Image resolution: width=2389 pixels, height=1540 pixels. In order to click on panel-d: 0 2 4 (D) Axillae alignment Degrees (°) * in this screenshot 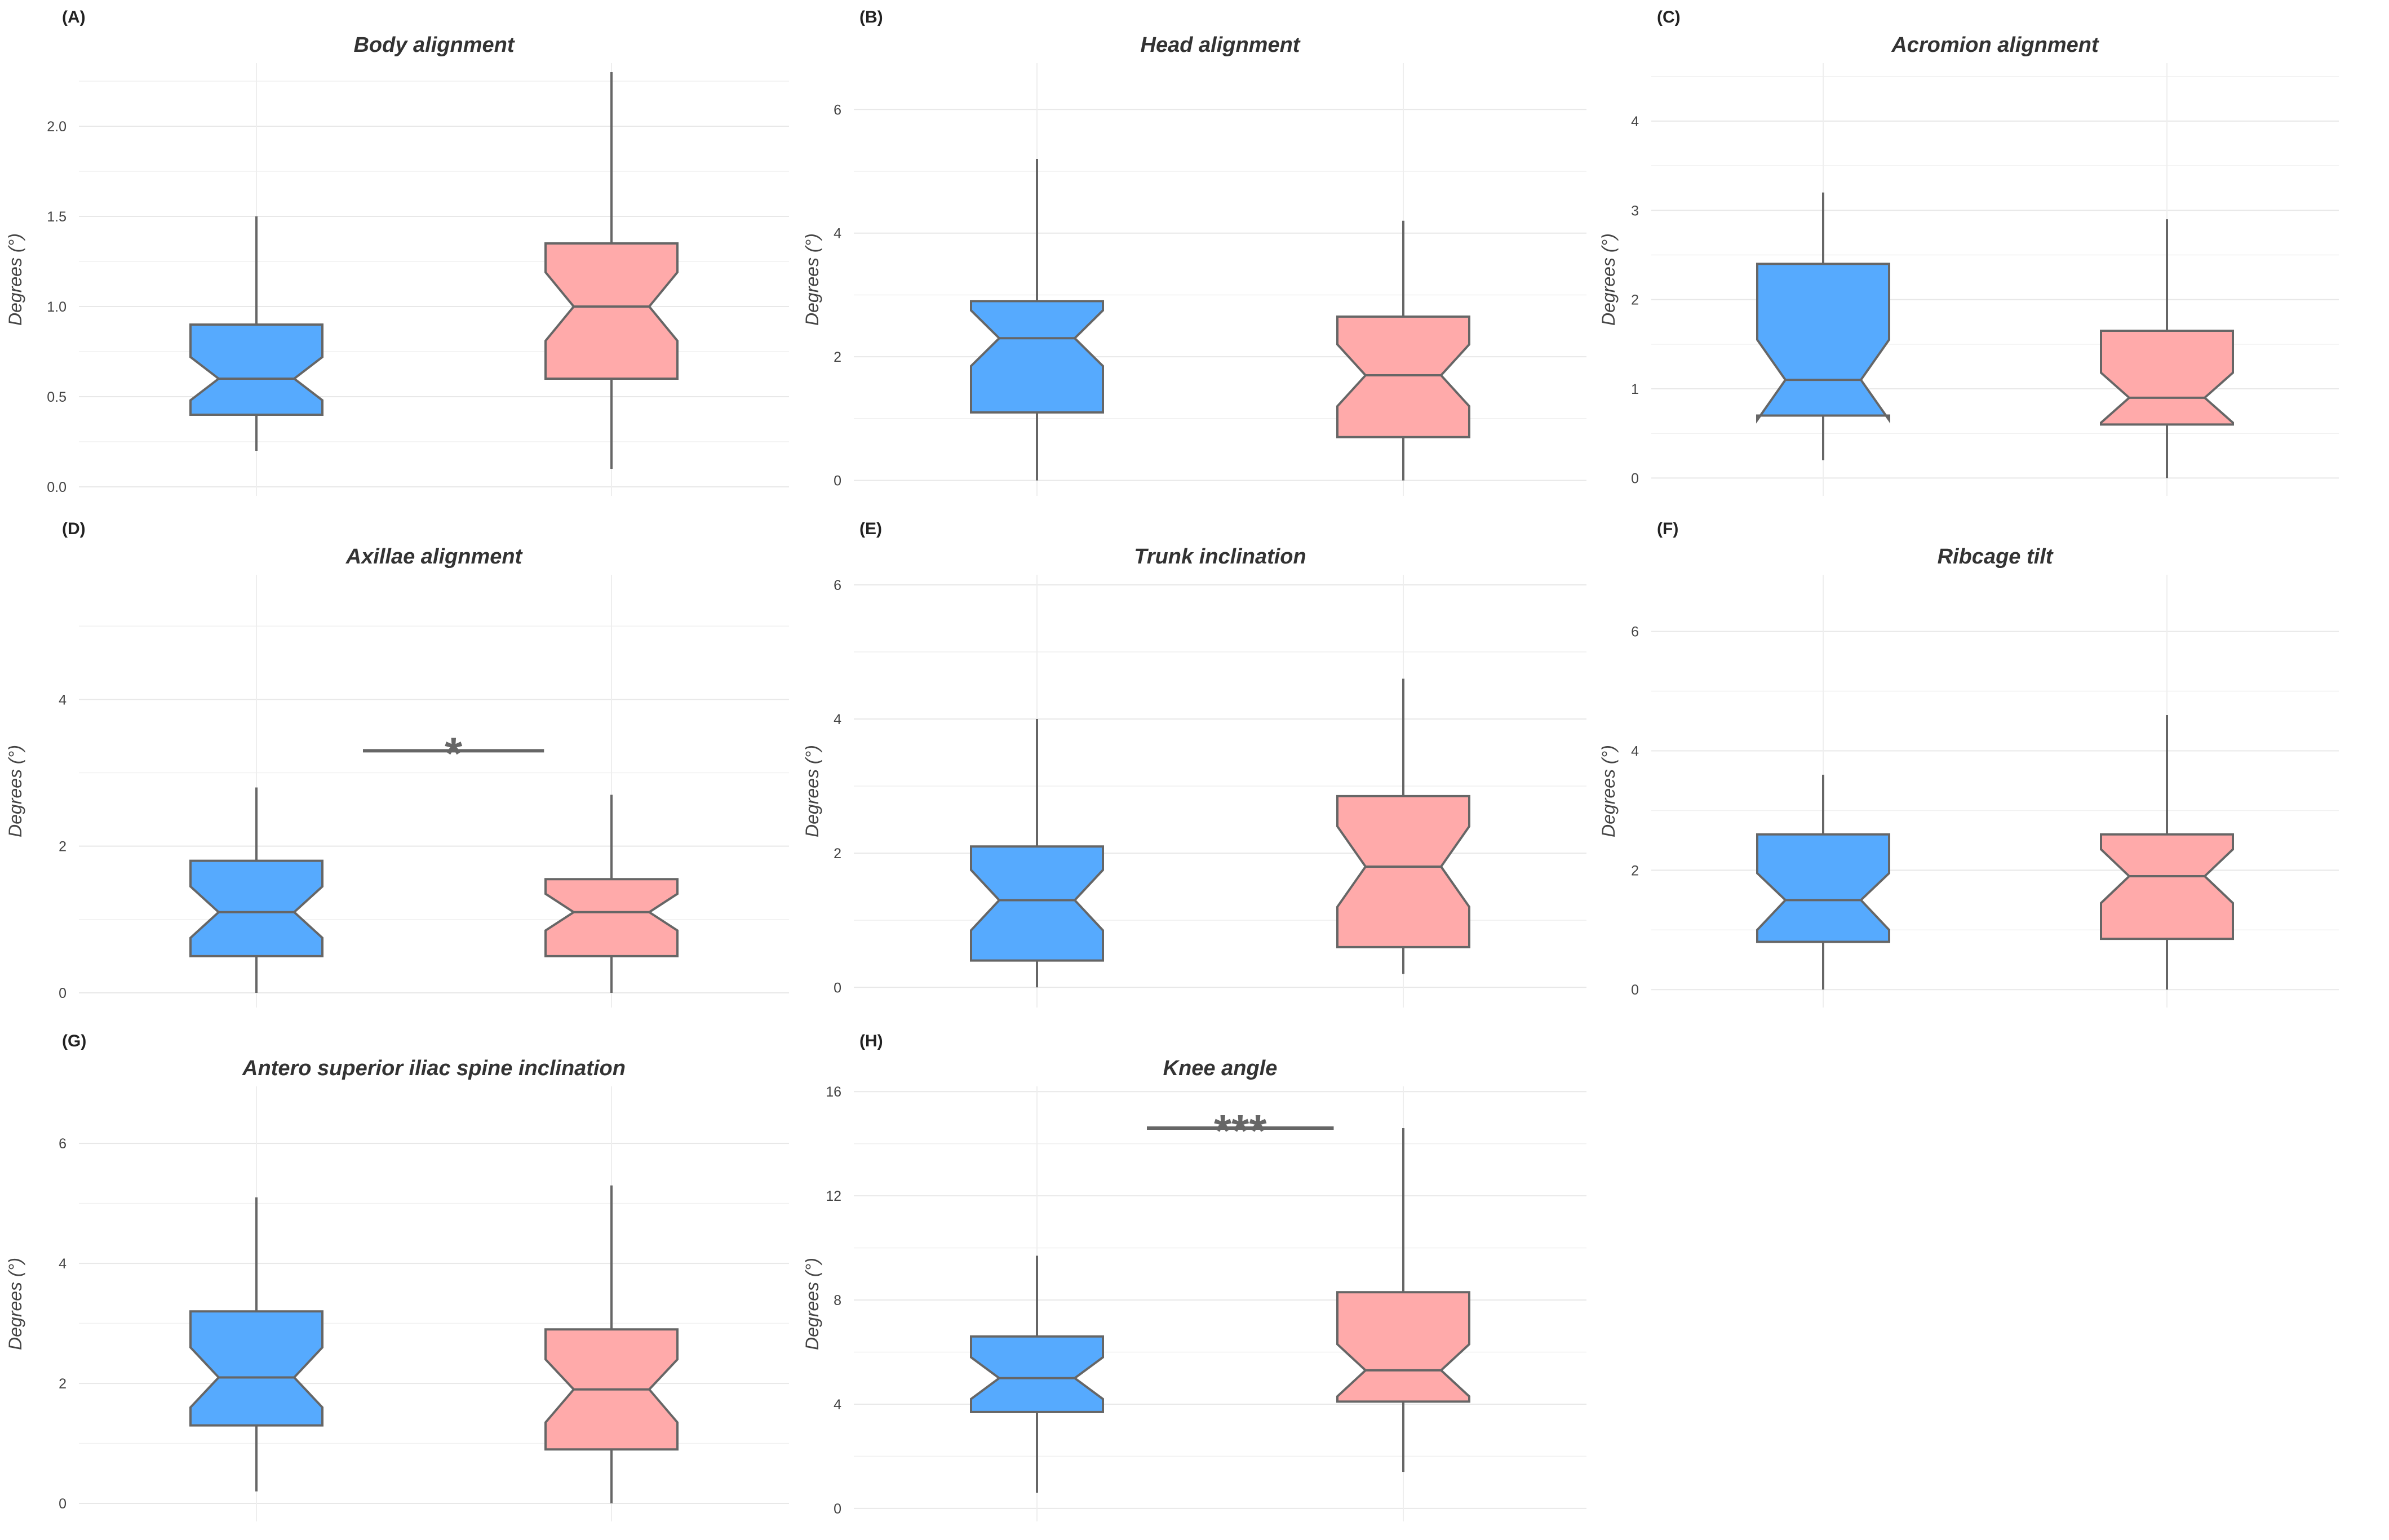, I will do `click(397, 764)`.